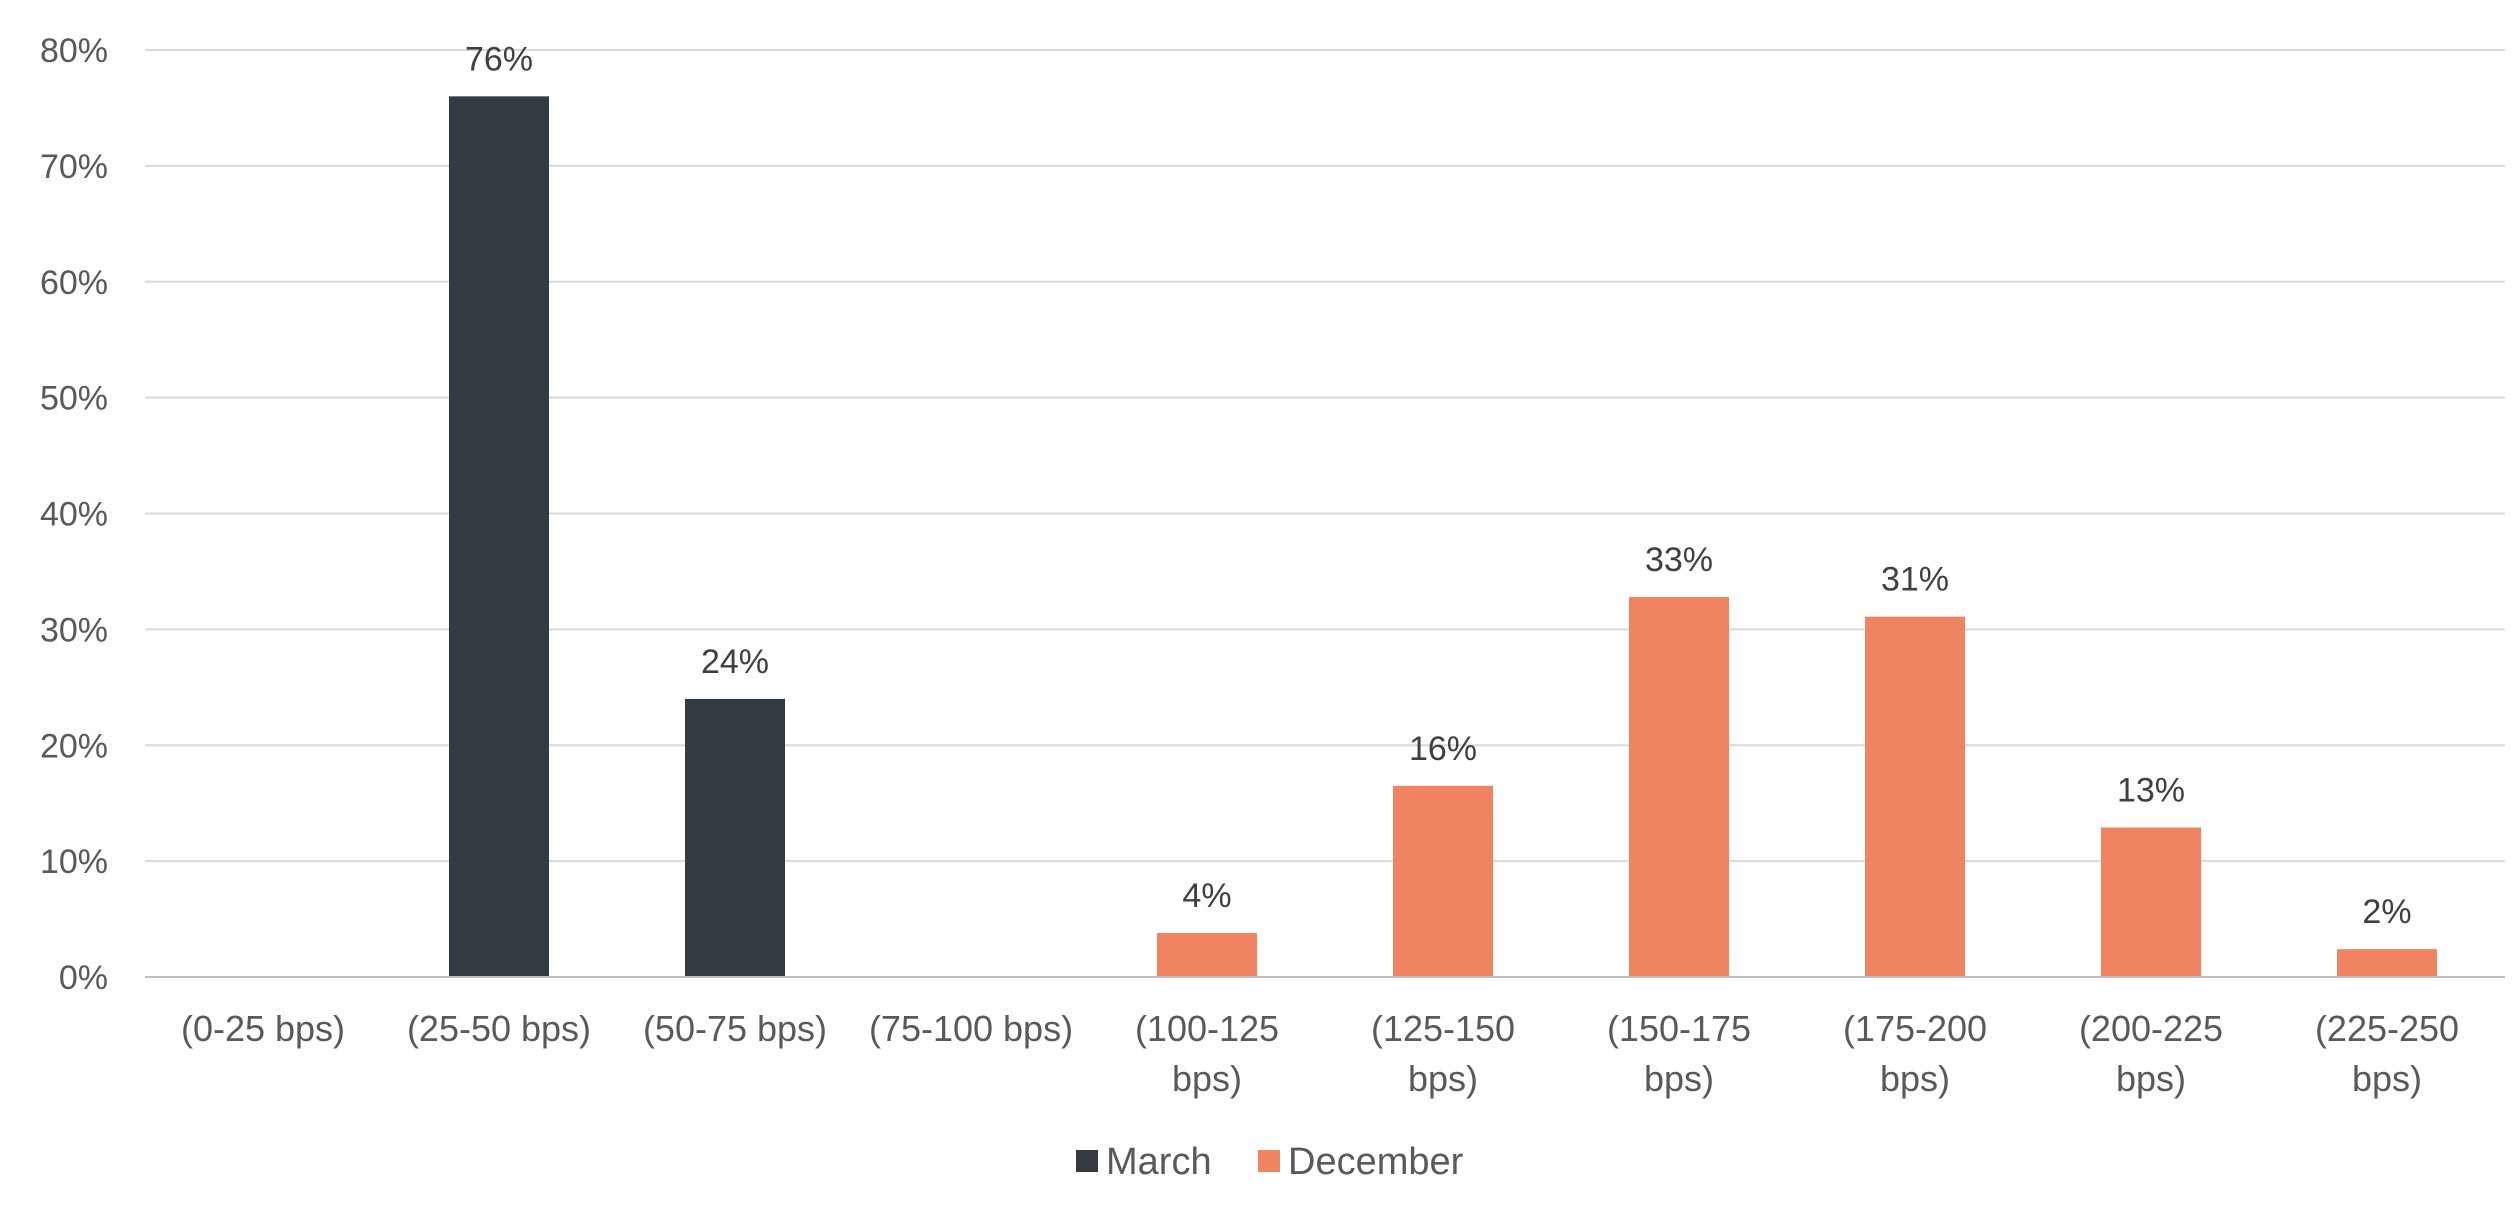  Describe the element at coordinates (1915, 580) in the screenshot. I see `data-label: 31%` at that location.